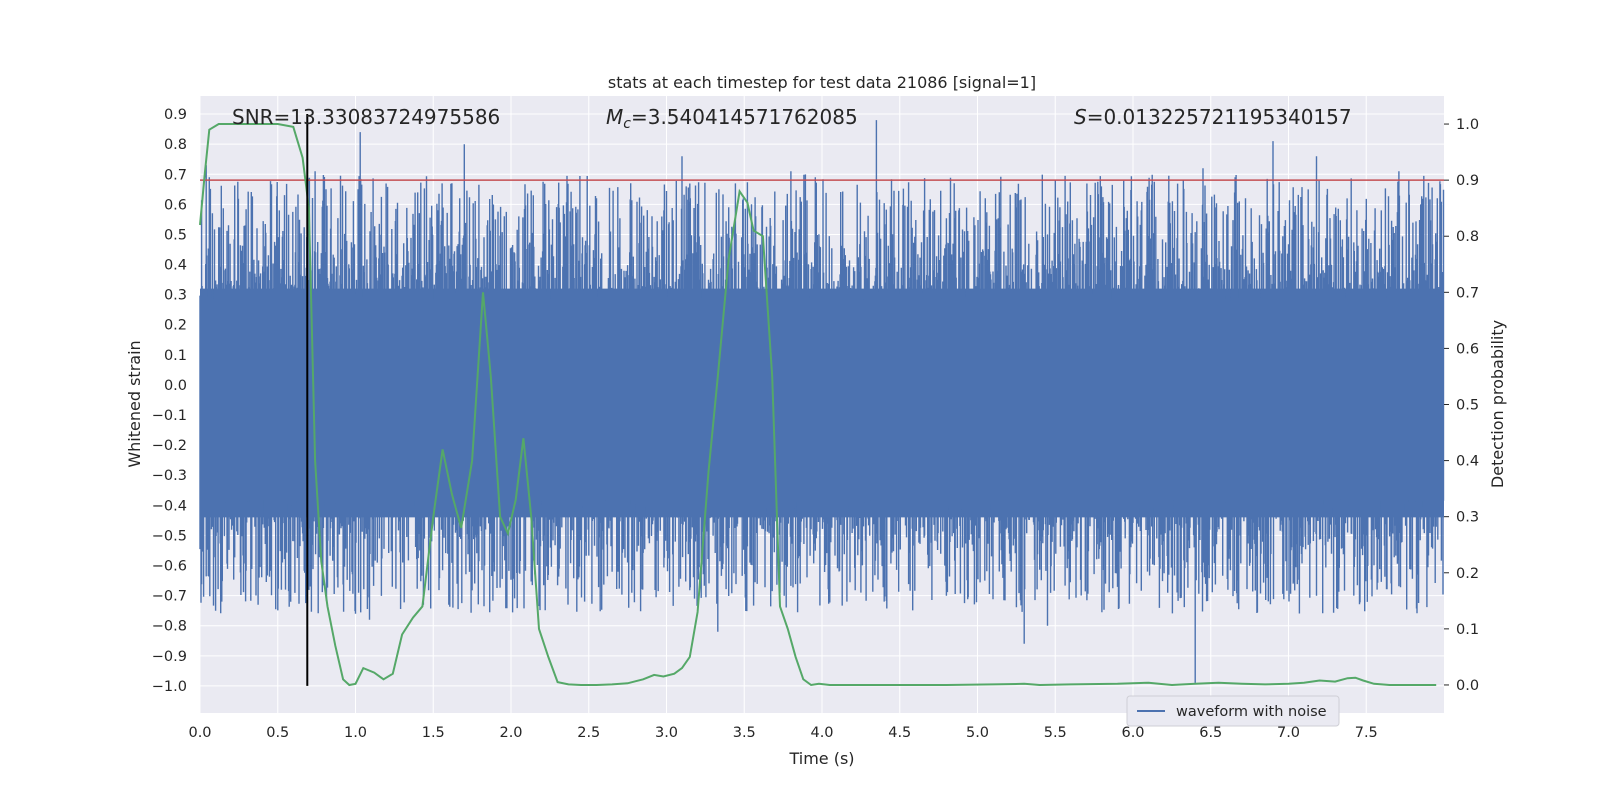  I want to click on s-annotation: S=0.013225721195340157, so click(1213, 117).